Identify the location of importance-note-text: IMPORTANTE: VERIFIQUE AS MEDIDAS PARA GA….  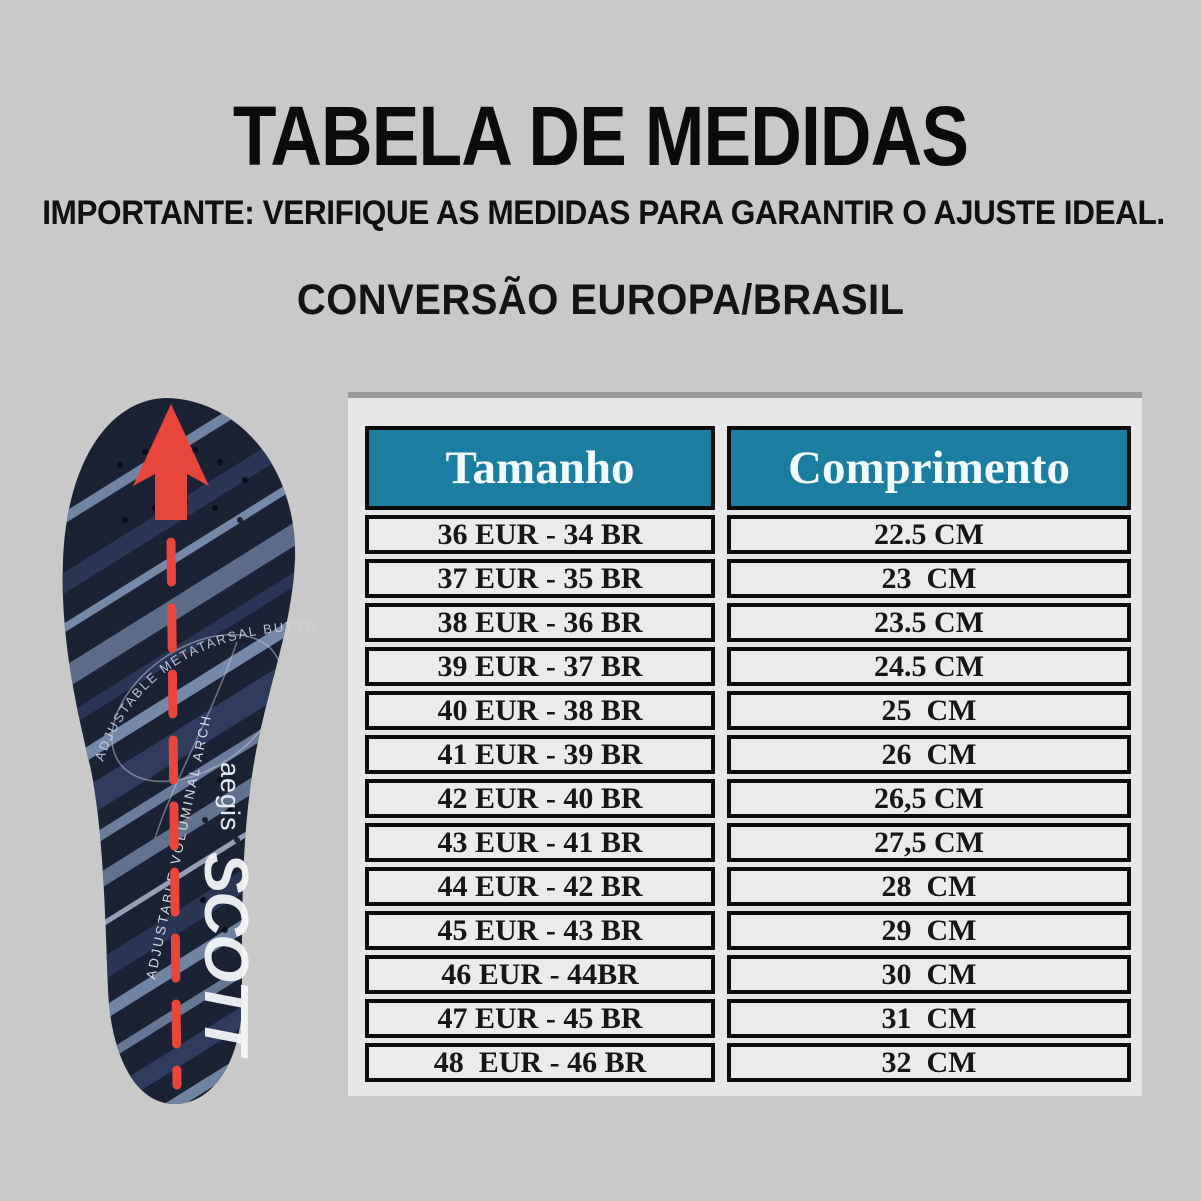
(603, 213).